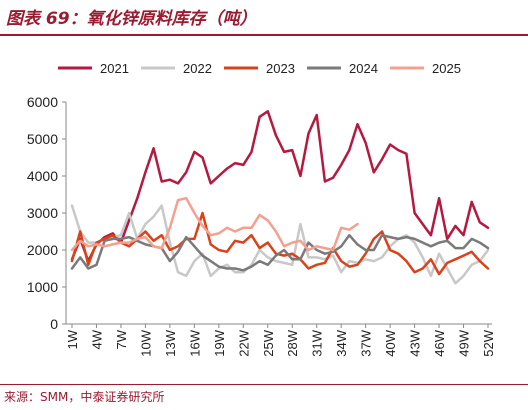  Describe the element at coordinates (415, 342) in the screenshot. I see `x-tick-label: 43W` at that location.